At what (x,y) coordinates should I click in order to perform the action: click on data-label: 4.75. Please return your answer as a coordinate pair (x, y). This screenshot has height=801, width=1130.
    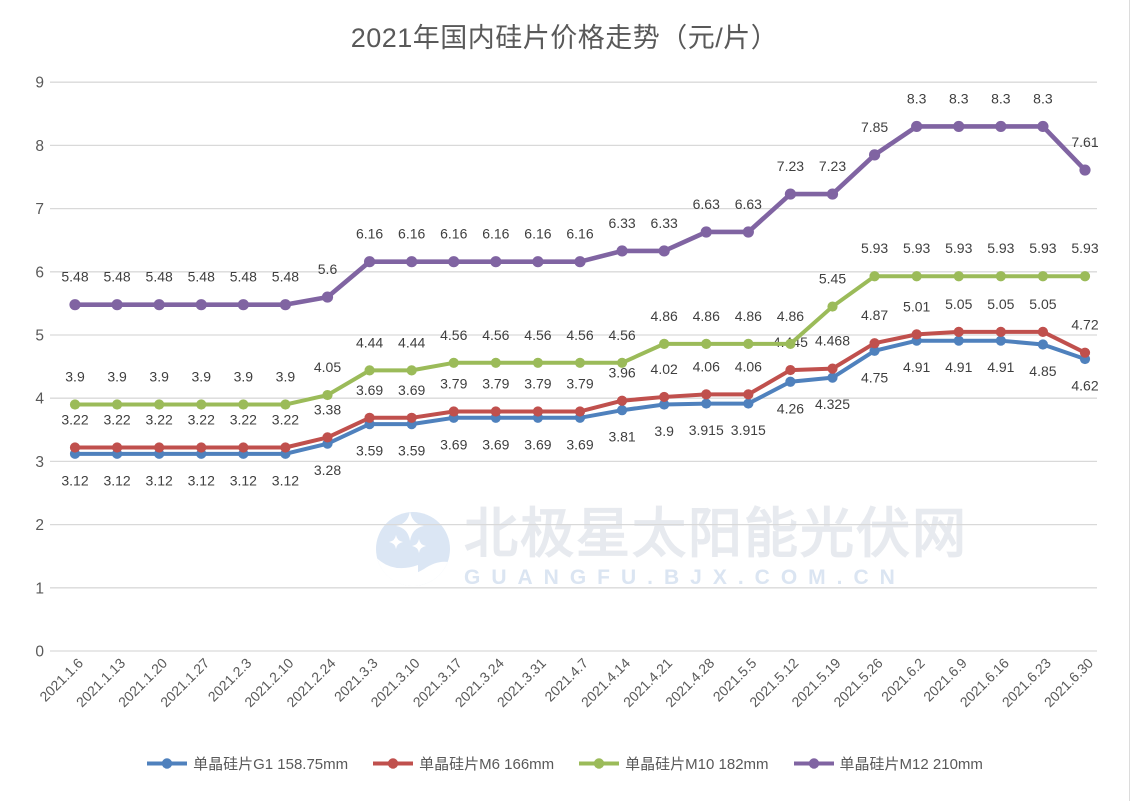
    Looking at the image, I should click on (874, 377).